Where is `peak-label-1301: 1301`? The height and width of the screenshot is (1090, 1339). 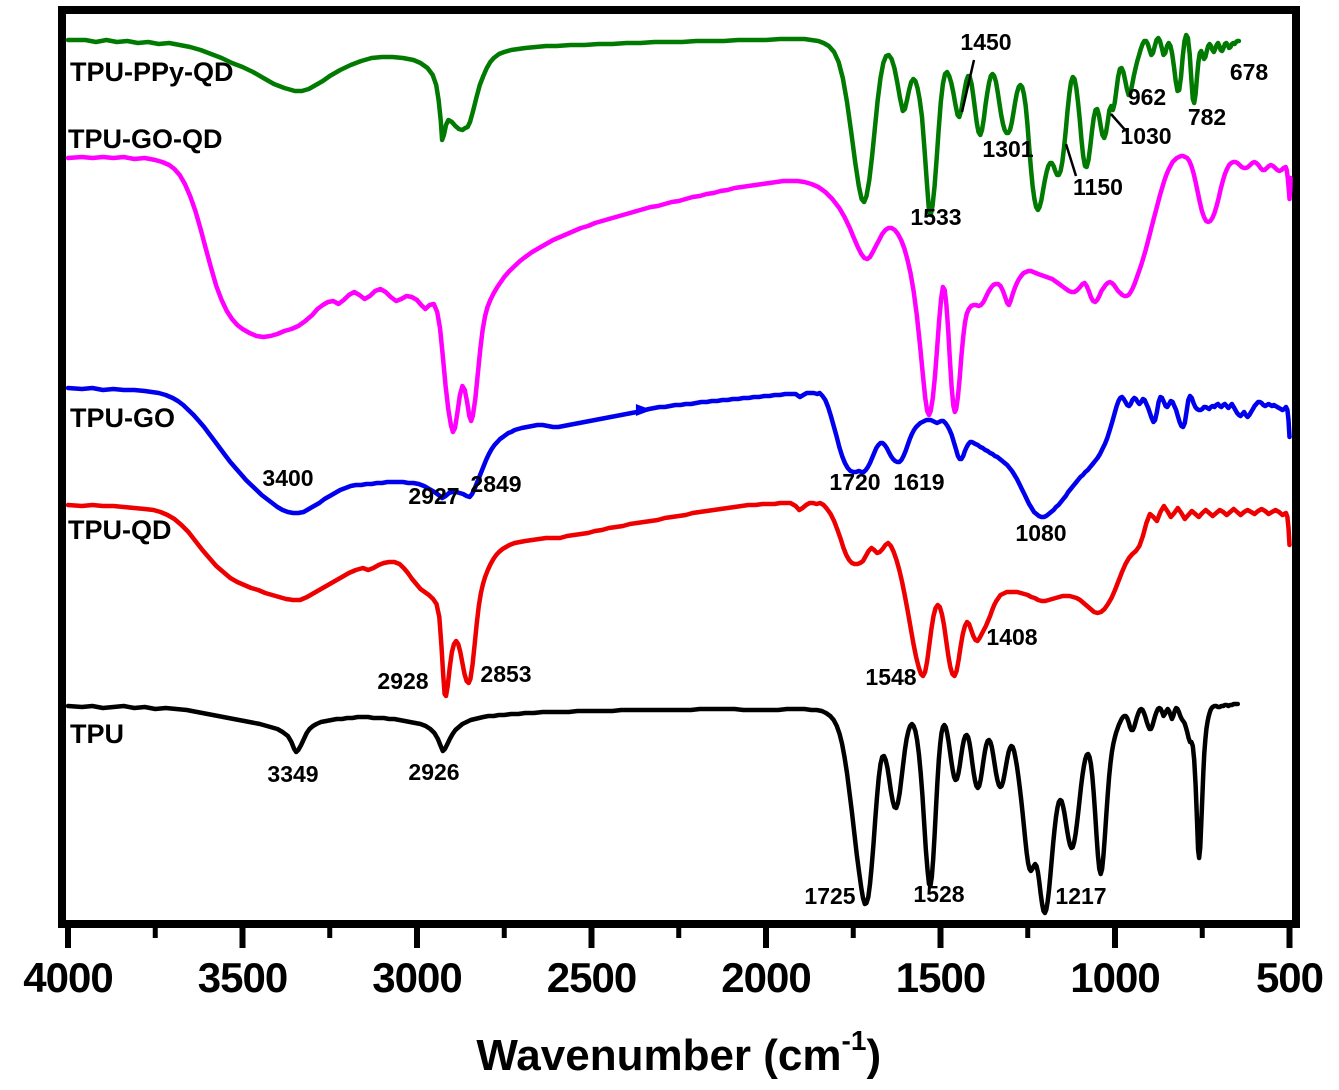
peak-label-1301: 1301 is located at coordinates (1007, 149).